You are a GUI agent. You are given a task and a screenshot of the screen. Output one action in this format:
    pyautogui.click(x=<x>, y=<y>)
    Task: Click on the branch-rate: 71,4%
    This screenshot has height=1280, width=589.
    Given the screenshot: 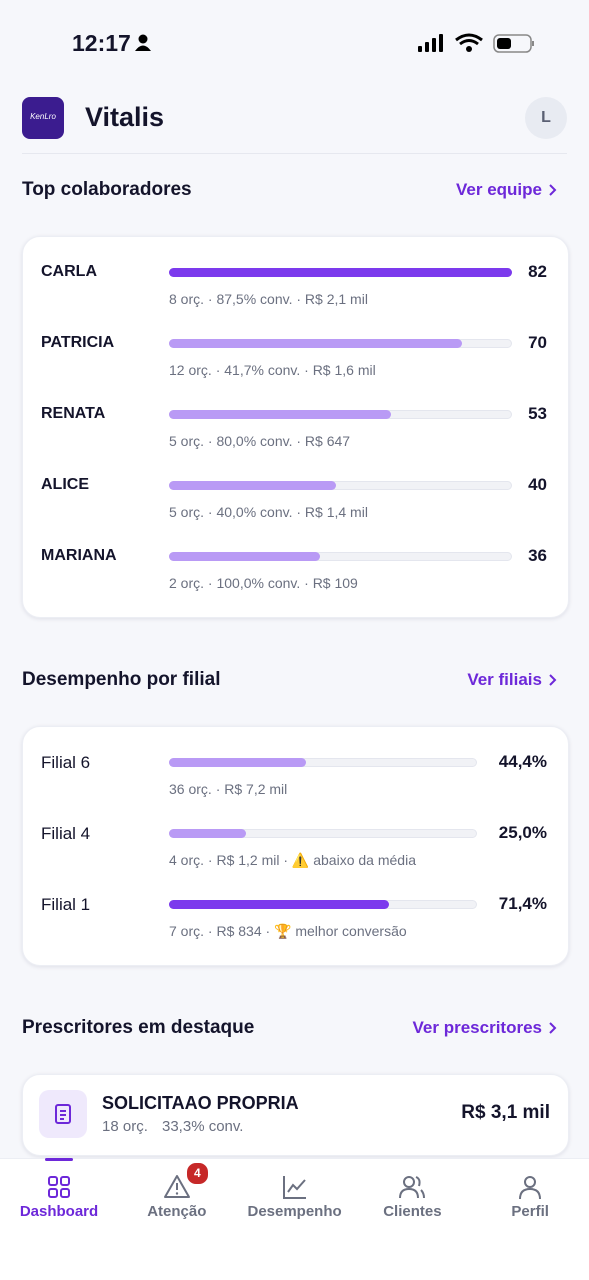 What is the action you would take?
    pyautogui.click(x=522, y=903)
    